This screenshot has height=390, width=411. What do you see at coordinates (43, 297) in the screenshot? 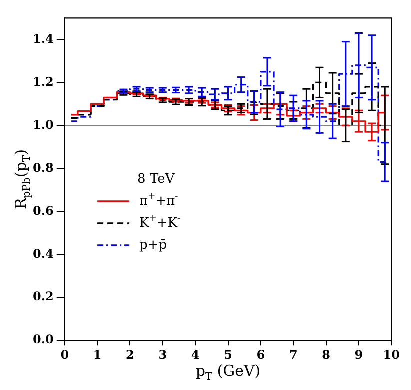
I see `y-tick-label: 0.2` at bounding box center [43, 297].